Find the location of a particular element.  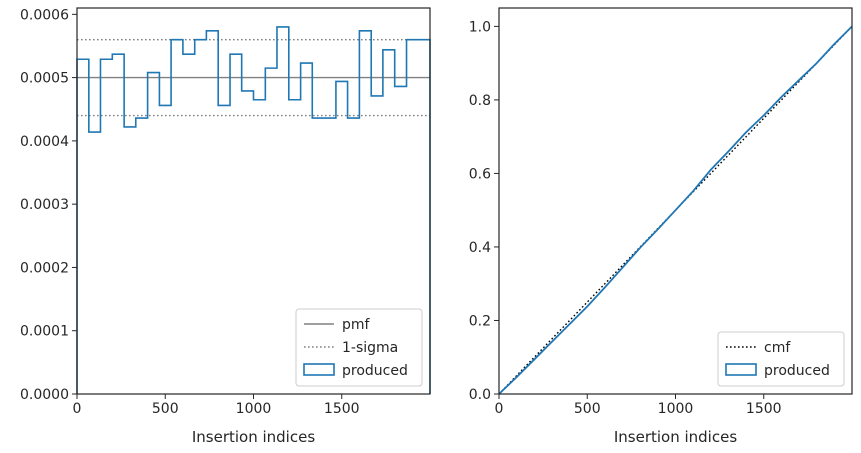

y-tick-label: 0.4 is located at coordinates (480, 248).